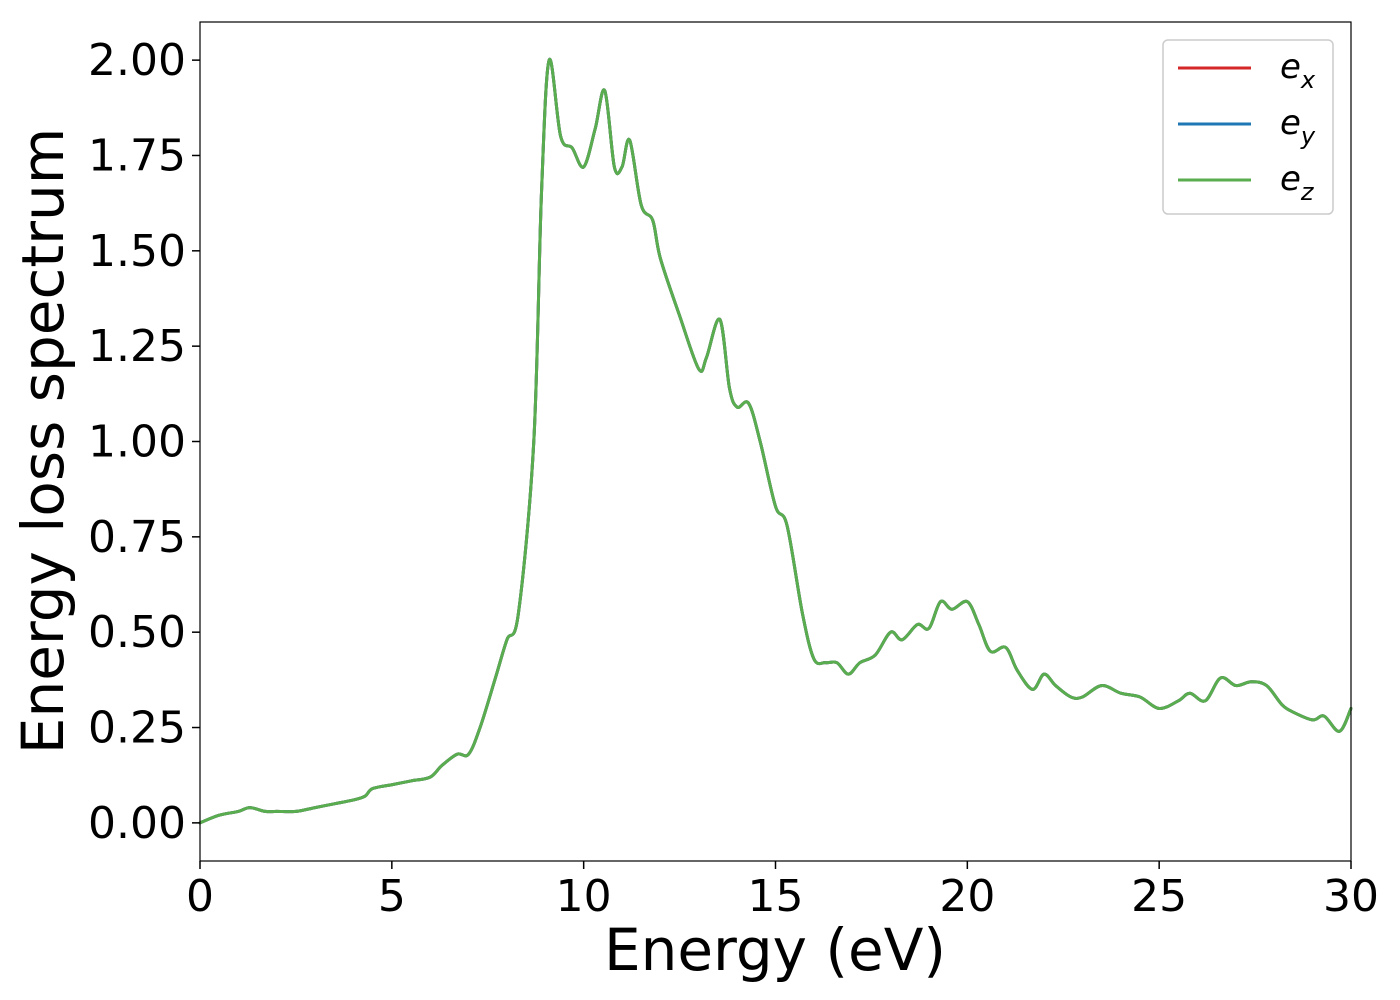 The image size is (1400, 1000). What do you see at coordinates (1298, 70) in the screenshot?
I see `legend-label-x: ex` at bounding box center [1298, 70].